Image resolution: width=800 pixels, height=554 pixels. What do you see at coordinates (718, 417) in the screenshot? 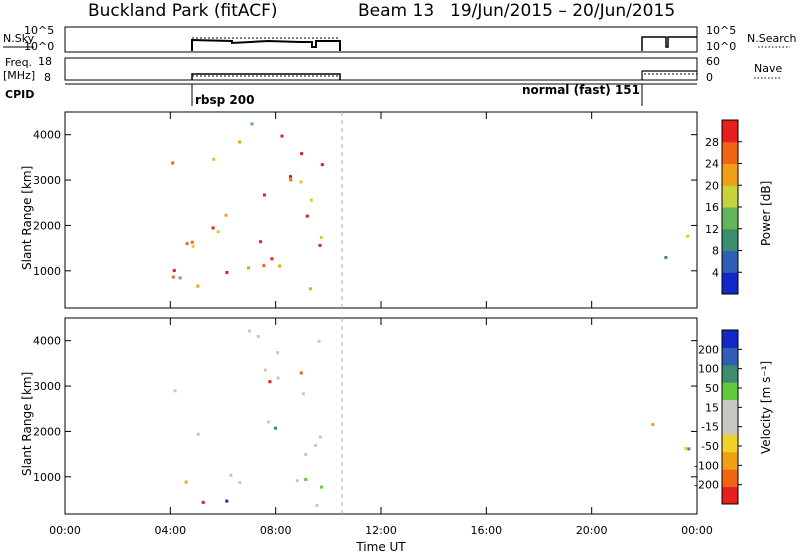
I see `velocity-colorbar: 200 100 50 15 -15 -50 -100 -200` at bounding box center [718, 417].